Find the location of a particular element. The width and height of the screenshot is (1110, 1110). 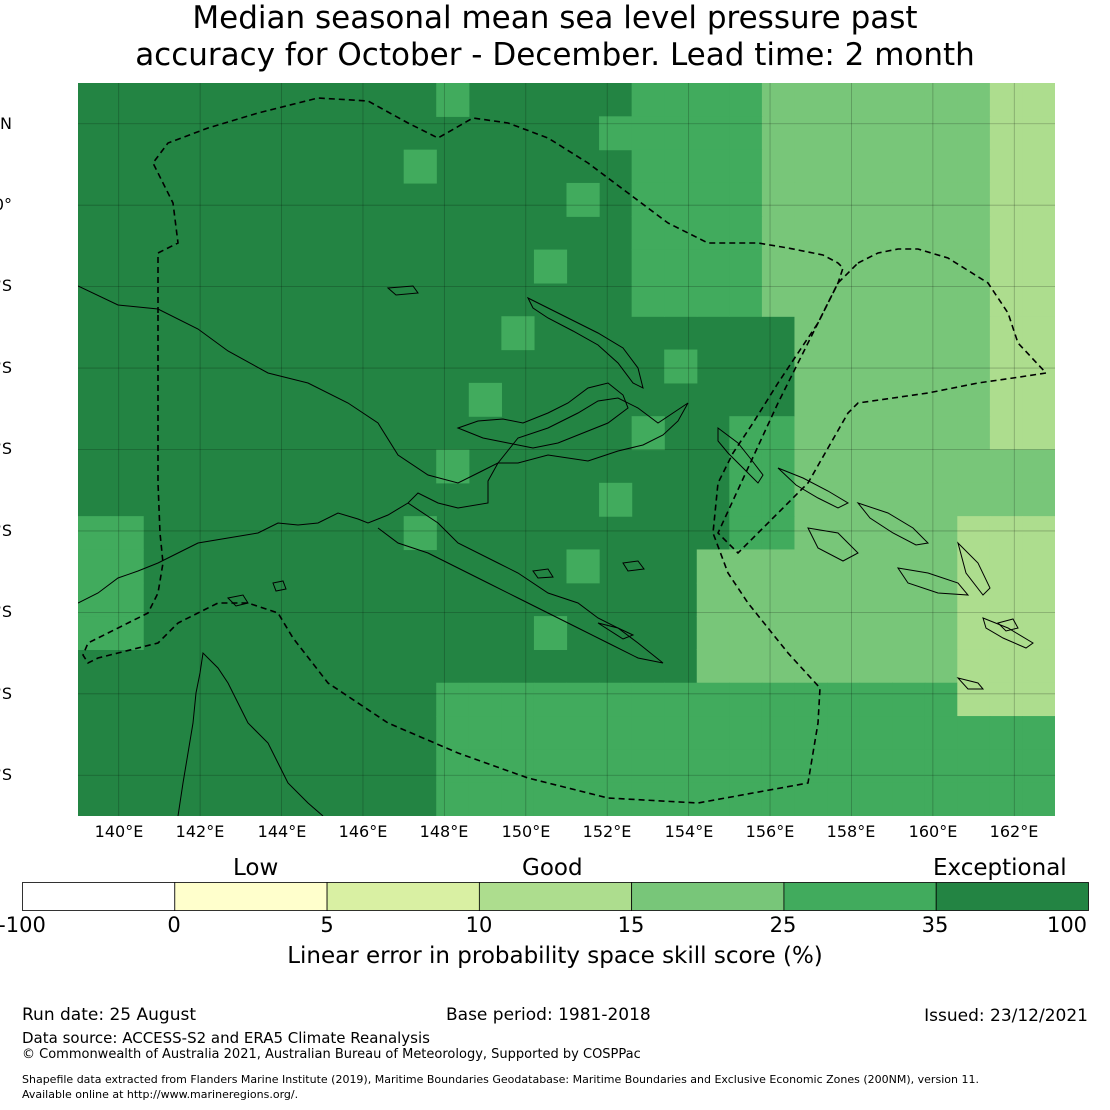

legend-category-low: Low is located at coordinates (256, 868).